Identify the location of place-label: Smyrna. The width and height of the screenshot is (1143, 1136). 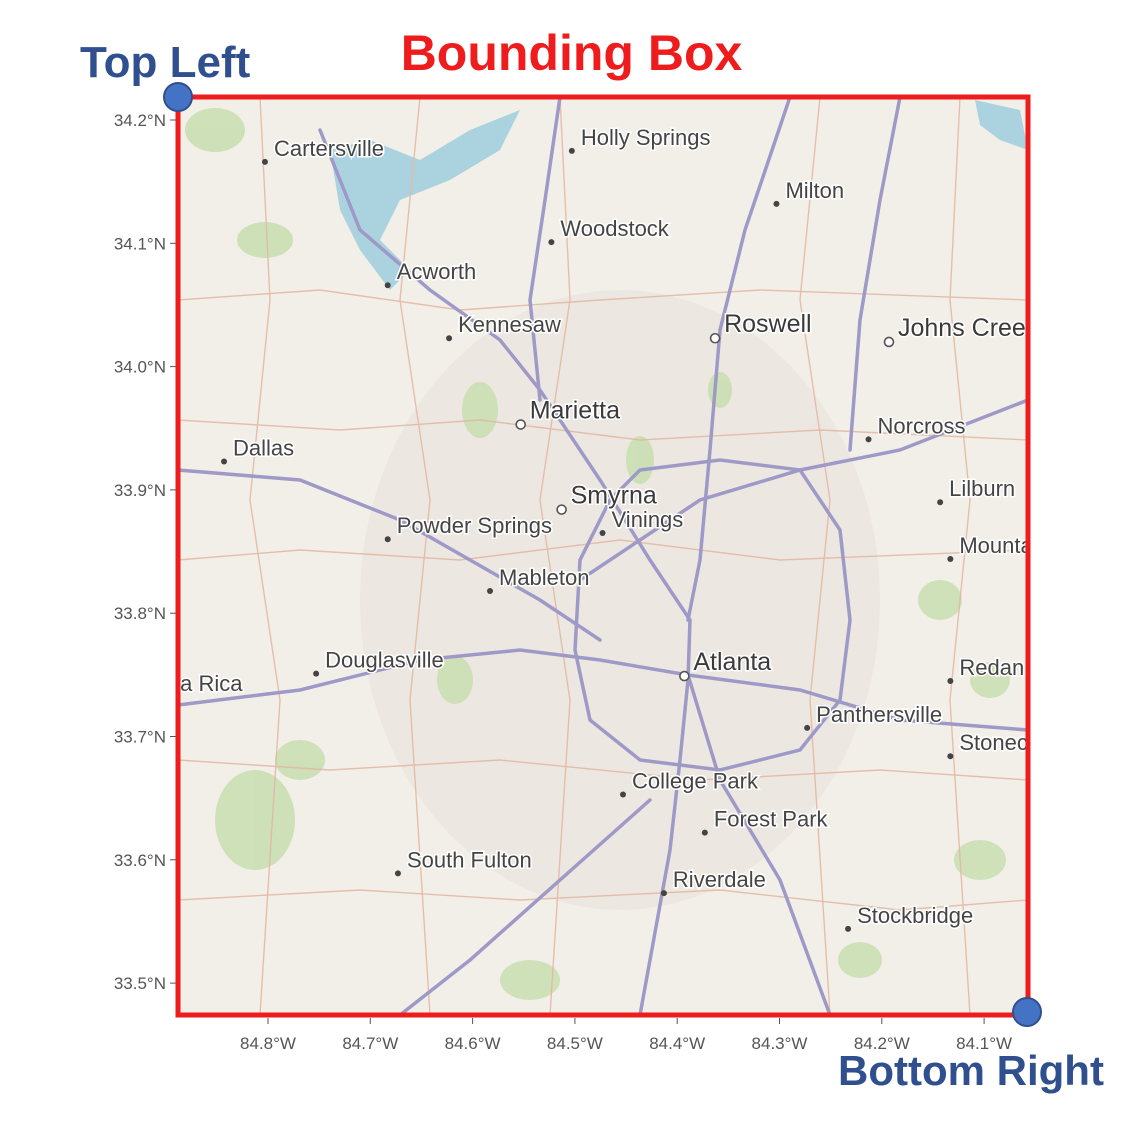
(614, 496).